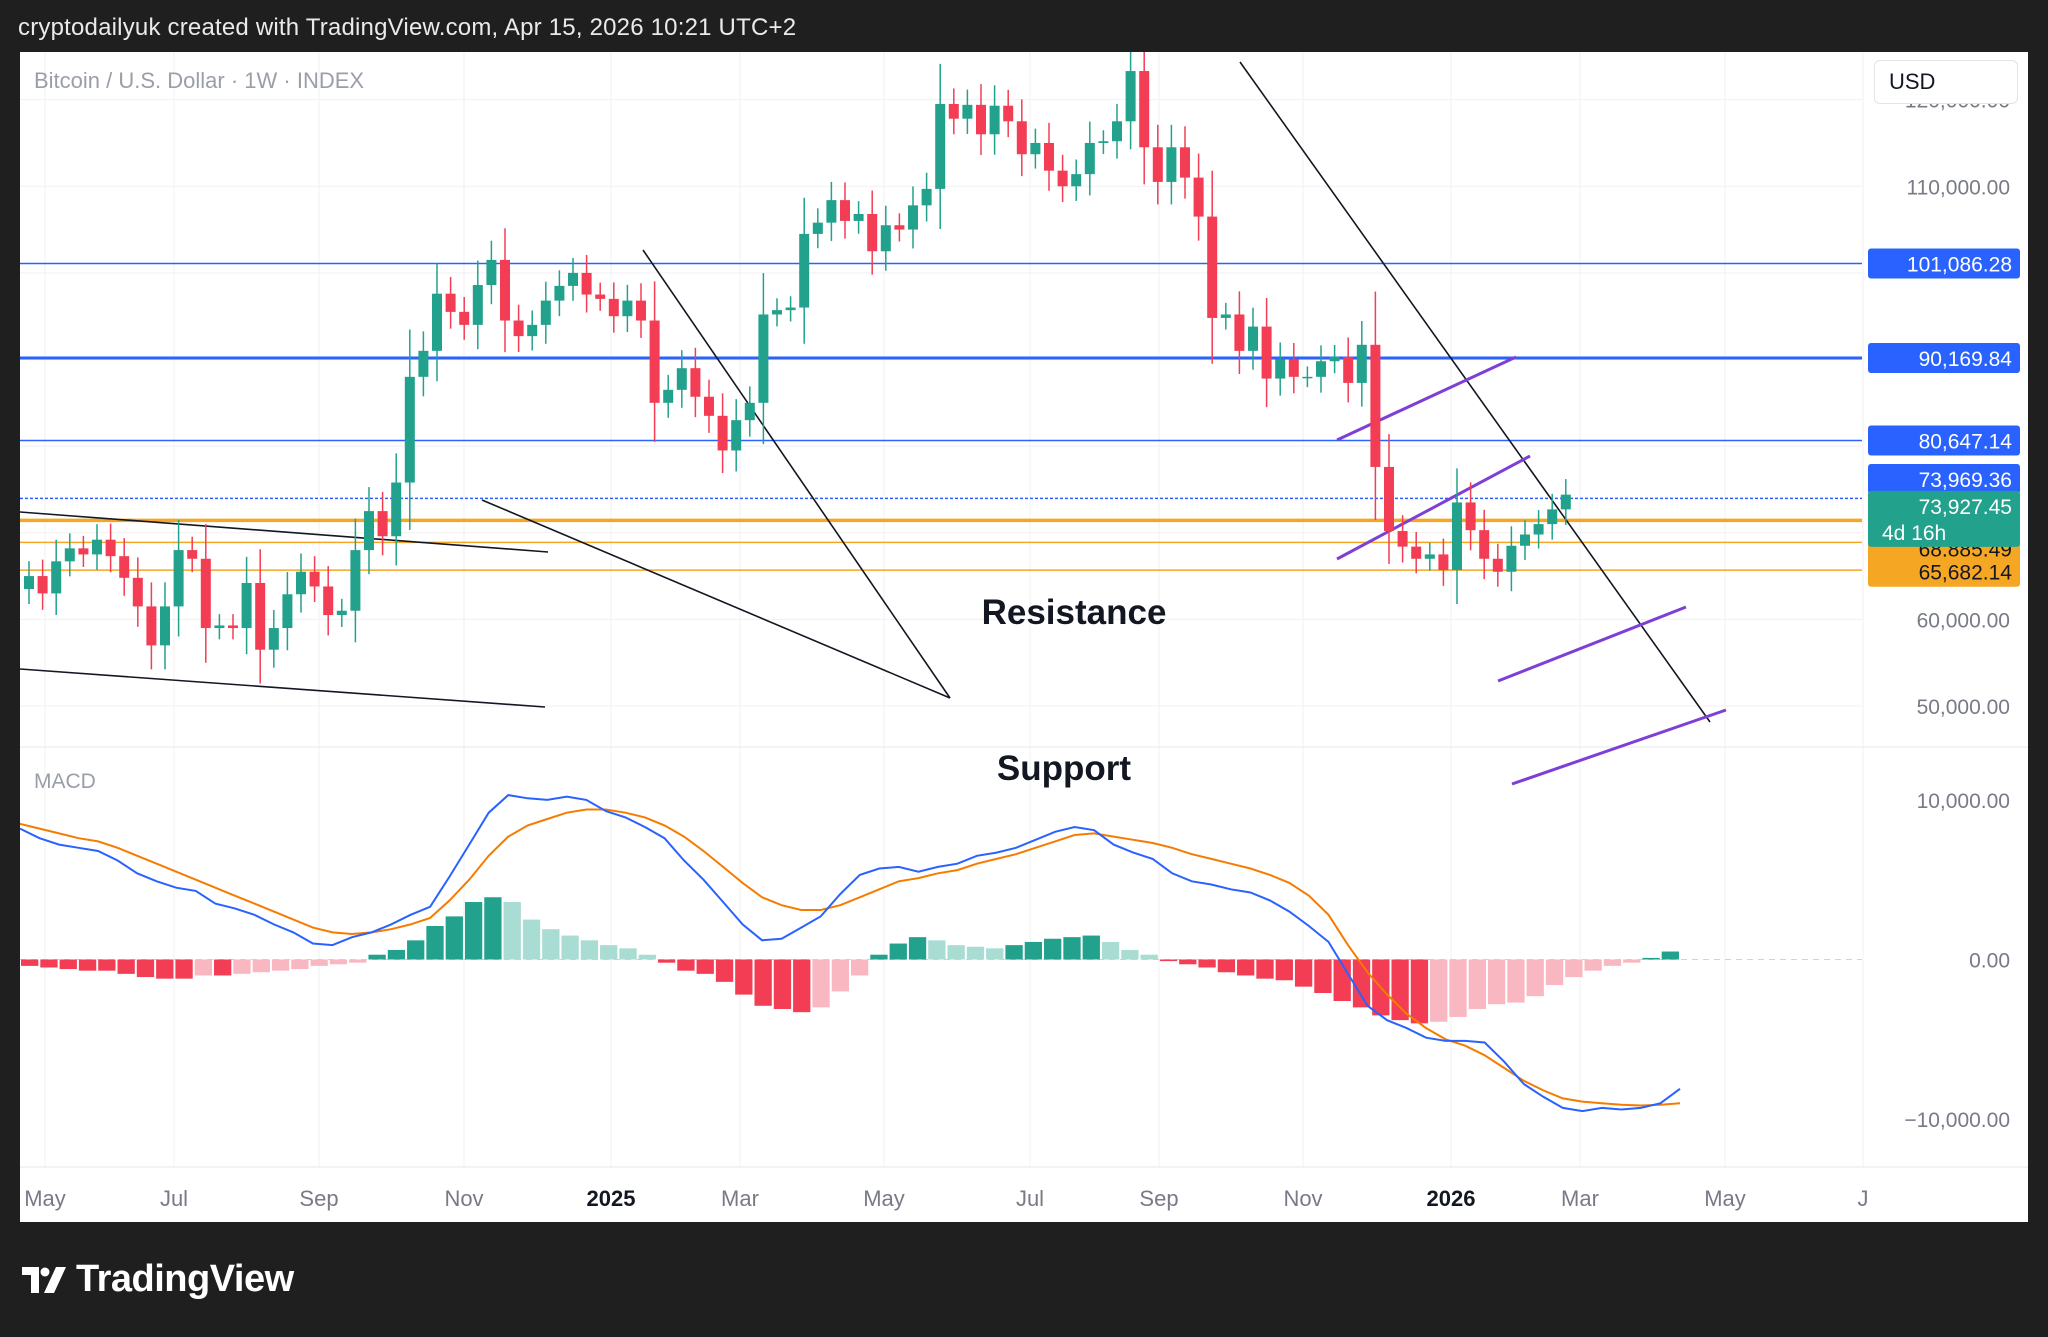 The height and width of the screenshot is (1337, 2048). Describe the element at coordinates (1914, 533) in the screenshot. I see `last-price-tag-countdown: 4d 16h` at that location.